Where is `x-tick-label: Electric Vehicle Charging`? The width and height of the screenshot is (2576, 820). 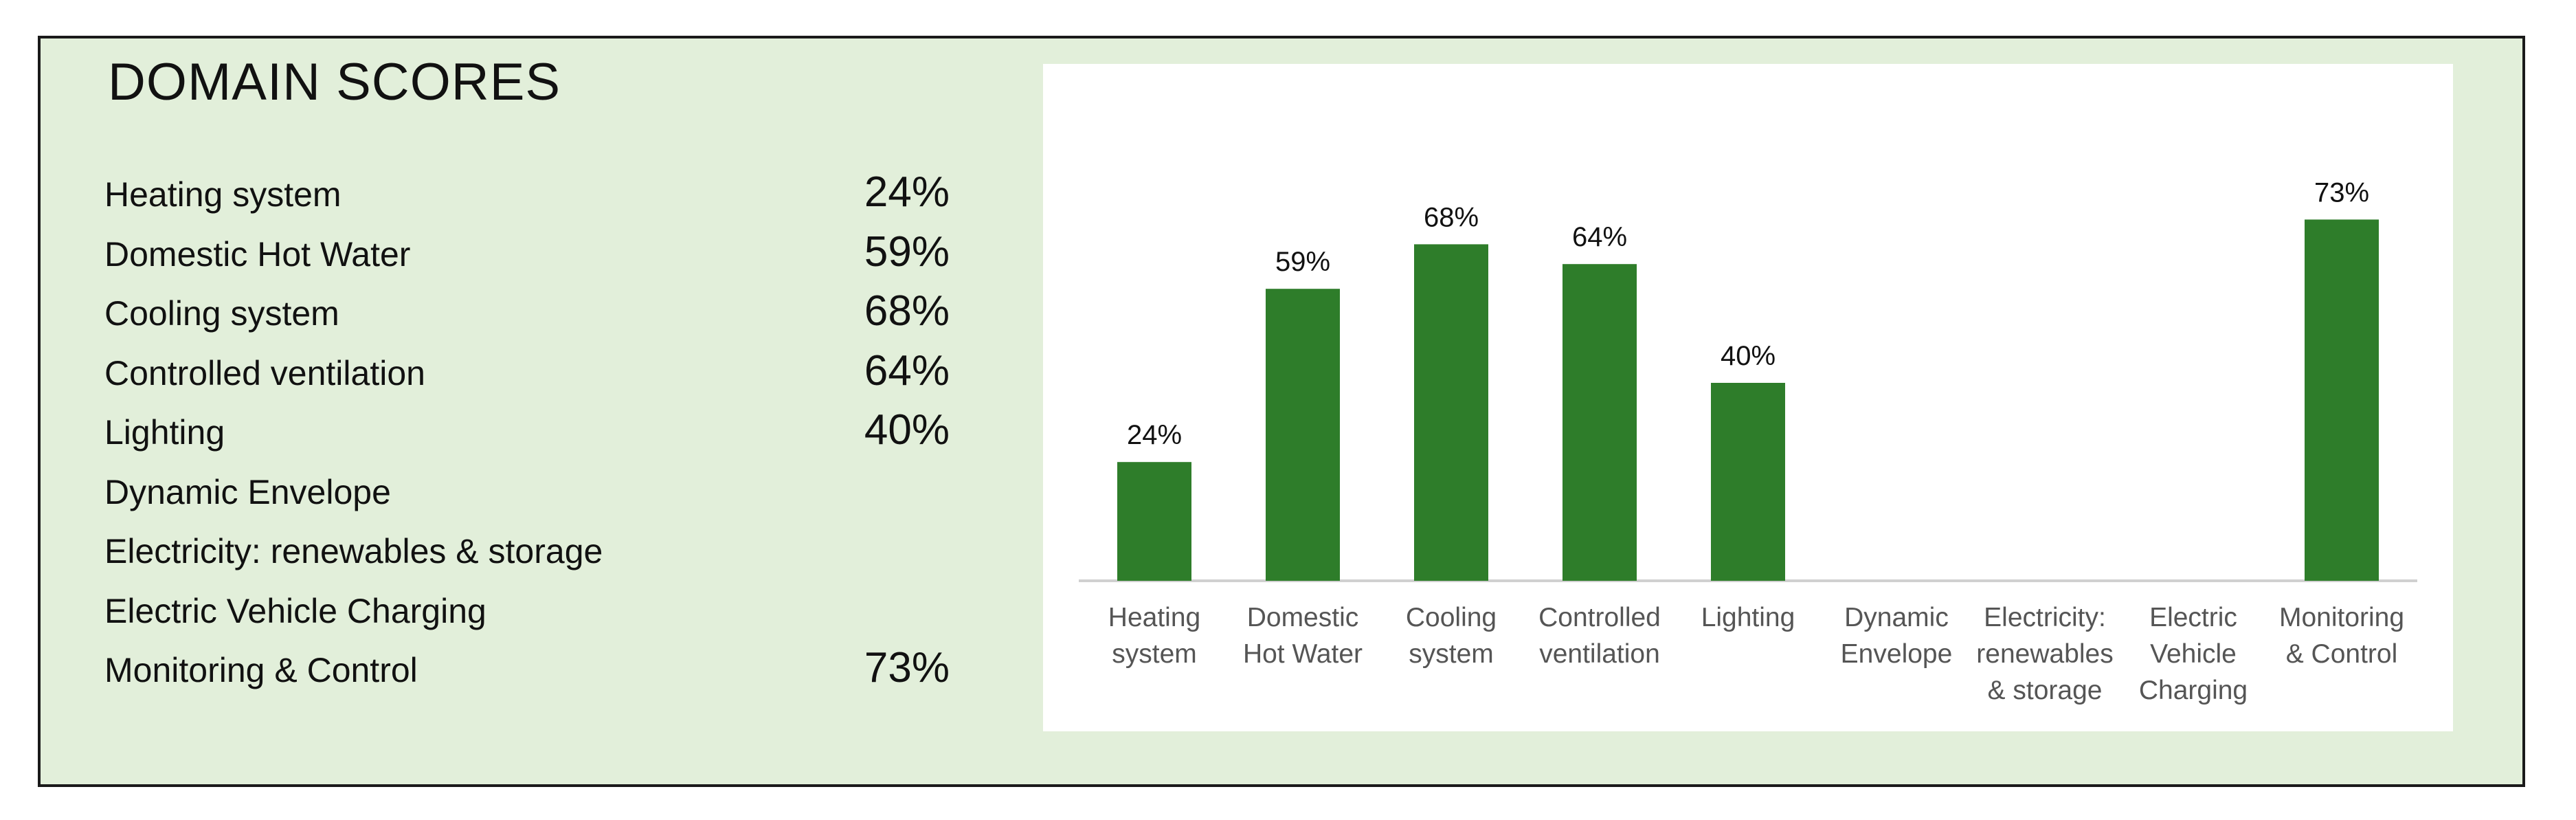 x-tick-label: Electric Vehicle Charging is located at coordinates (2193, 654).